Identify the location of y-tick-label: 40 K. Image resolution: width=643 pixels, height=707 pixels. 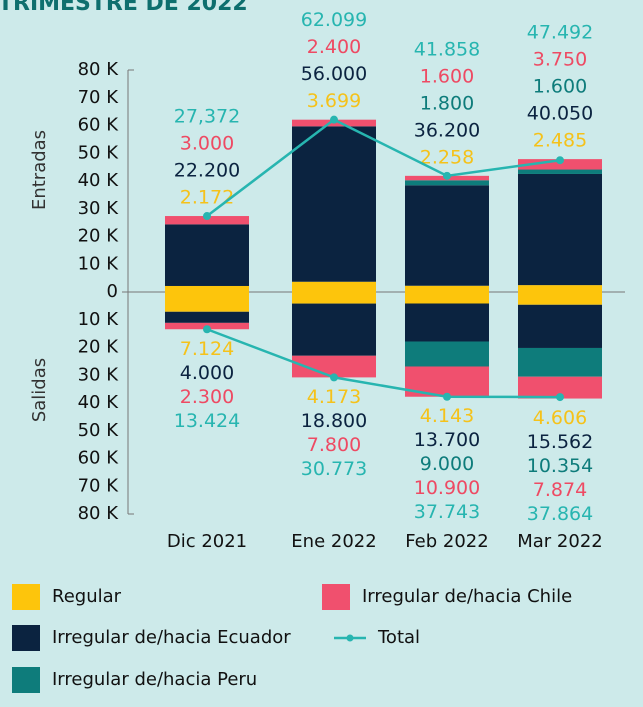
(99, 180).